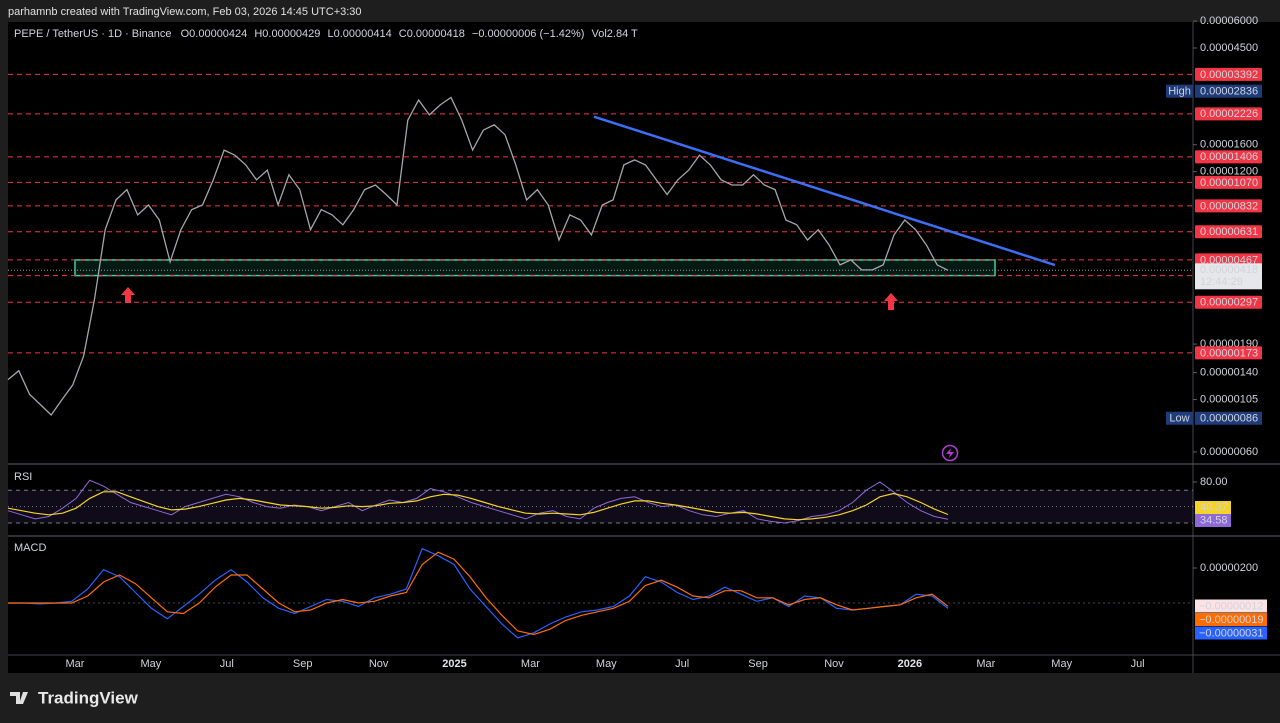 The height and width of the screenshot is (723, 1280). I want to click on trendline, so click(824, 191).